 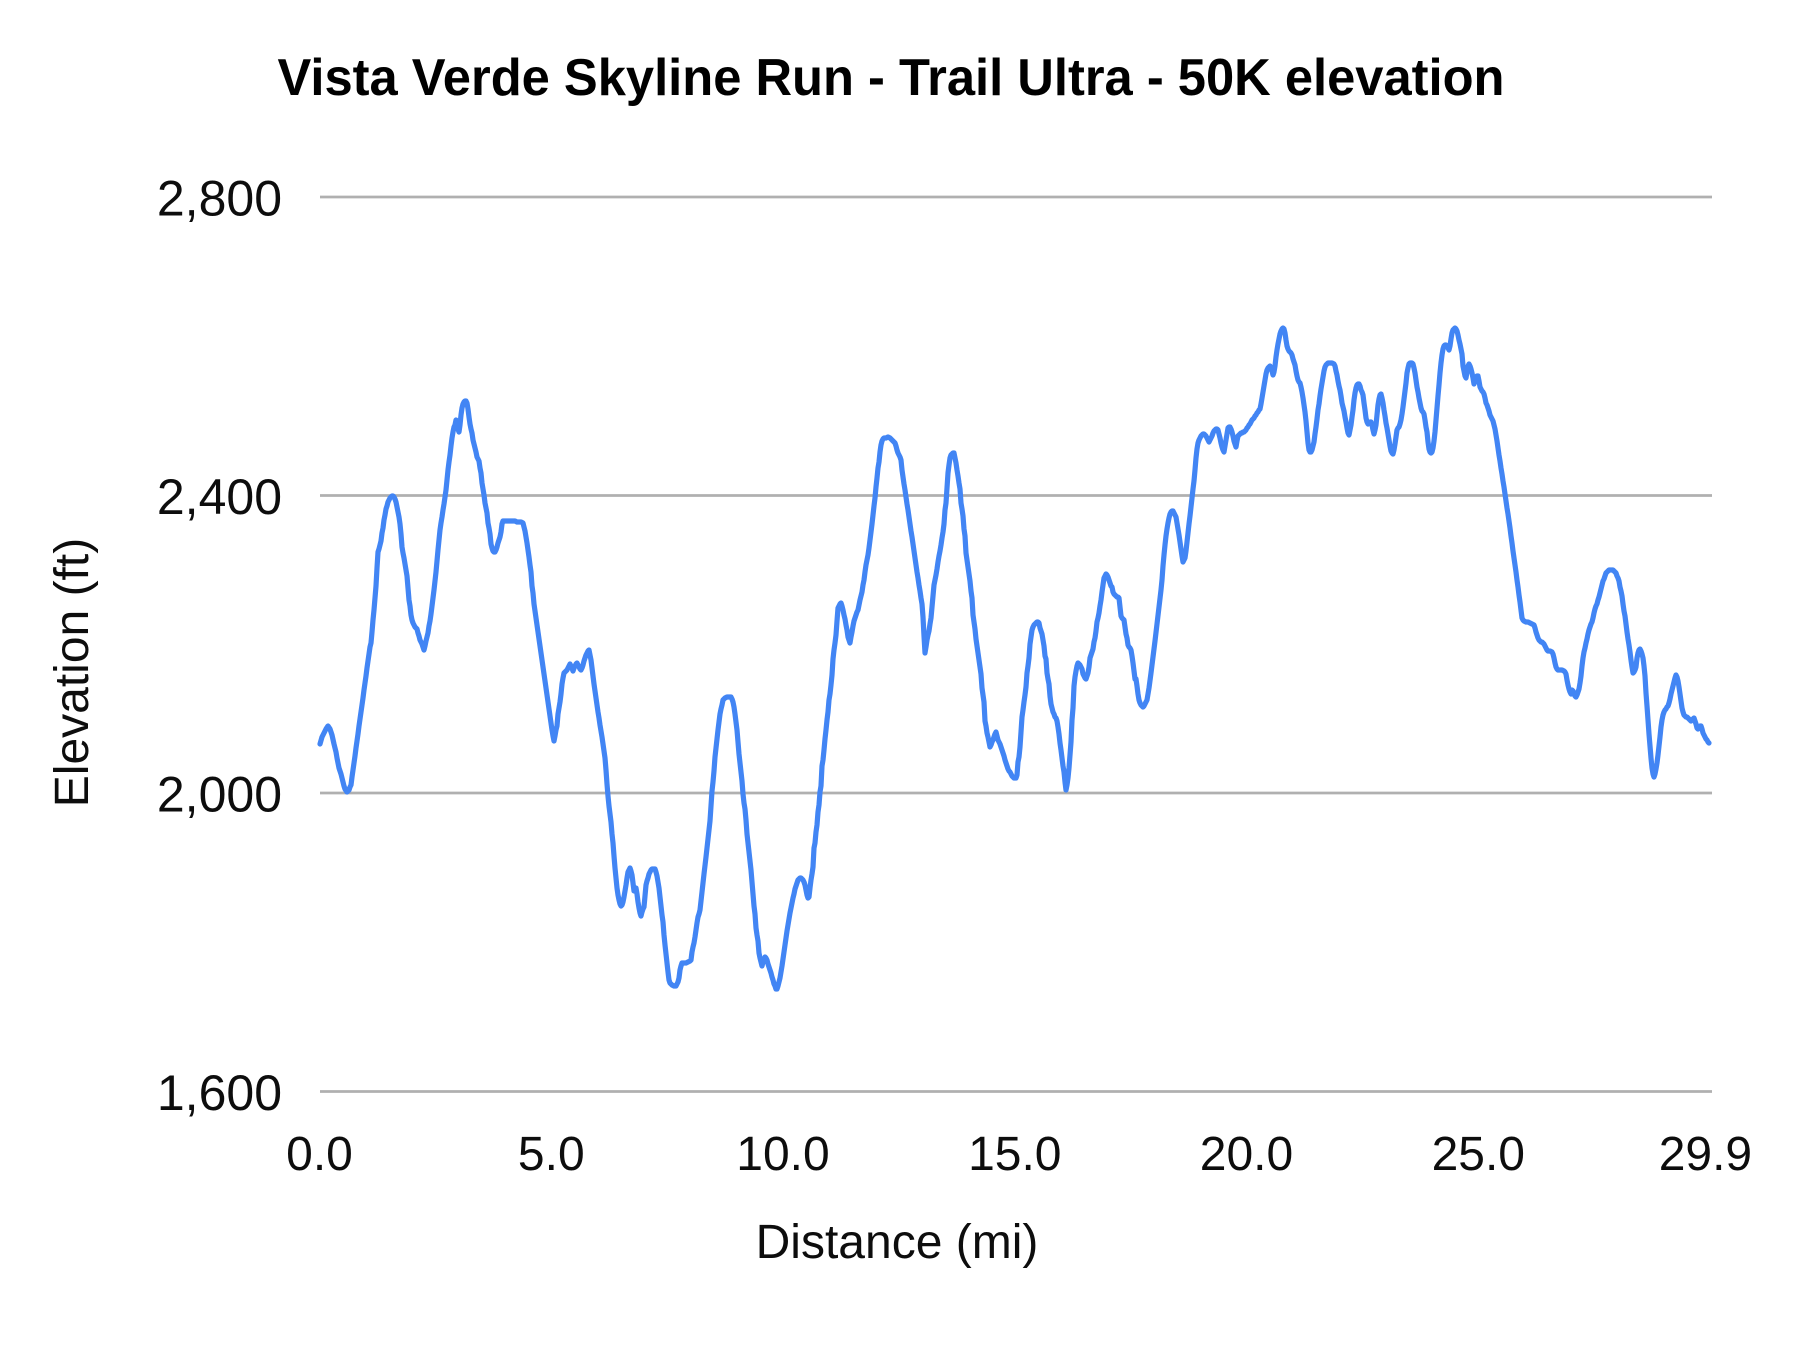 I want to click on svg-text: 2,000, so click(x=219, y=794).